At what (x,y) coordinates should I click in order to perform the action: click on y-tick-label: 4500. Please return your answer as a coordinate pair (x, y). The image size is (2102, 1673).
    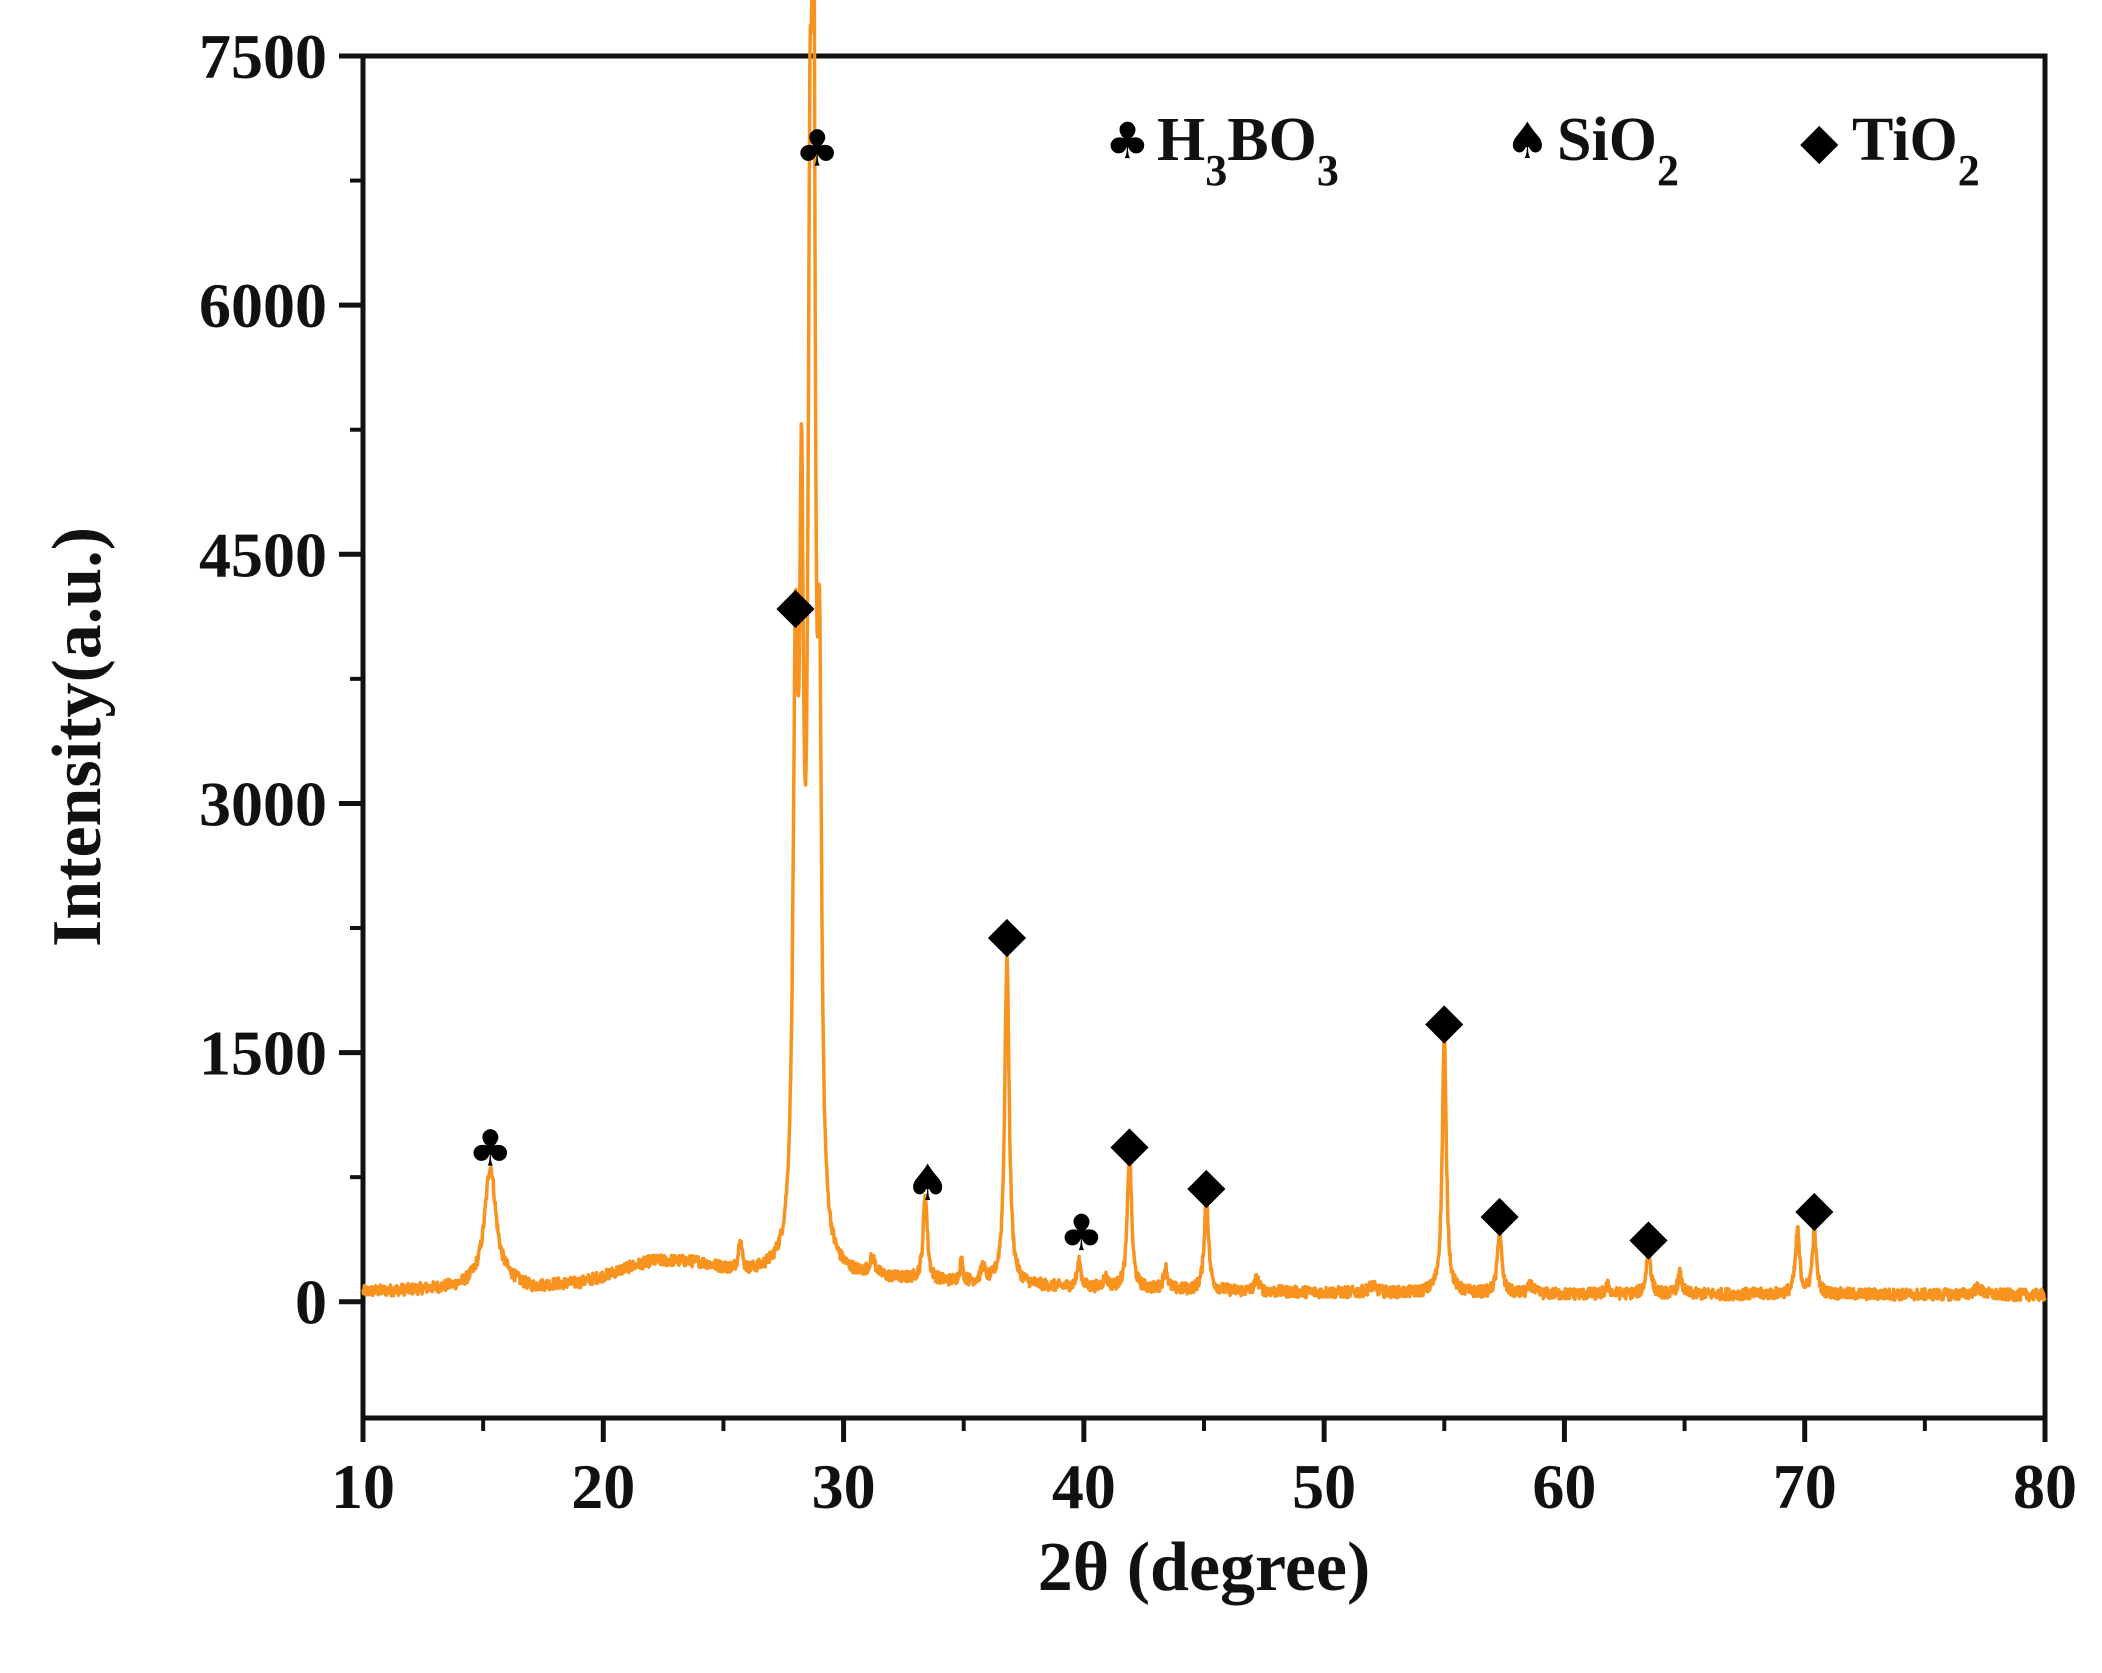
    Looking at the image, I should click on (263, 554).